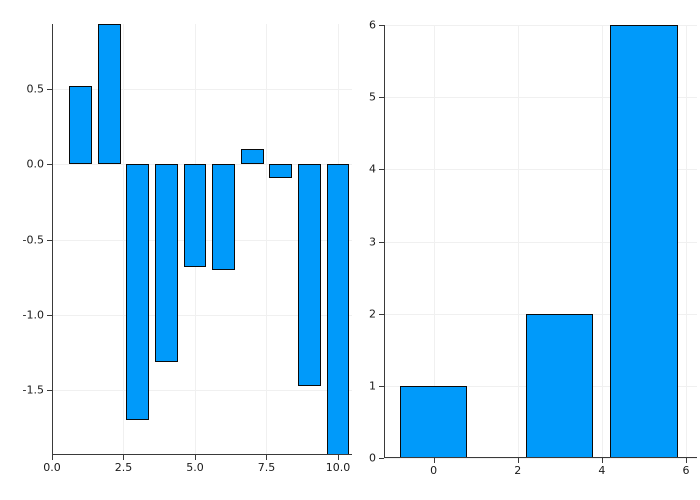  What do you see at coordinates (372, 169) in the screenshot?
I see `y-tick-label: 4` at bounding box center [372, 169].